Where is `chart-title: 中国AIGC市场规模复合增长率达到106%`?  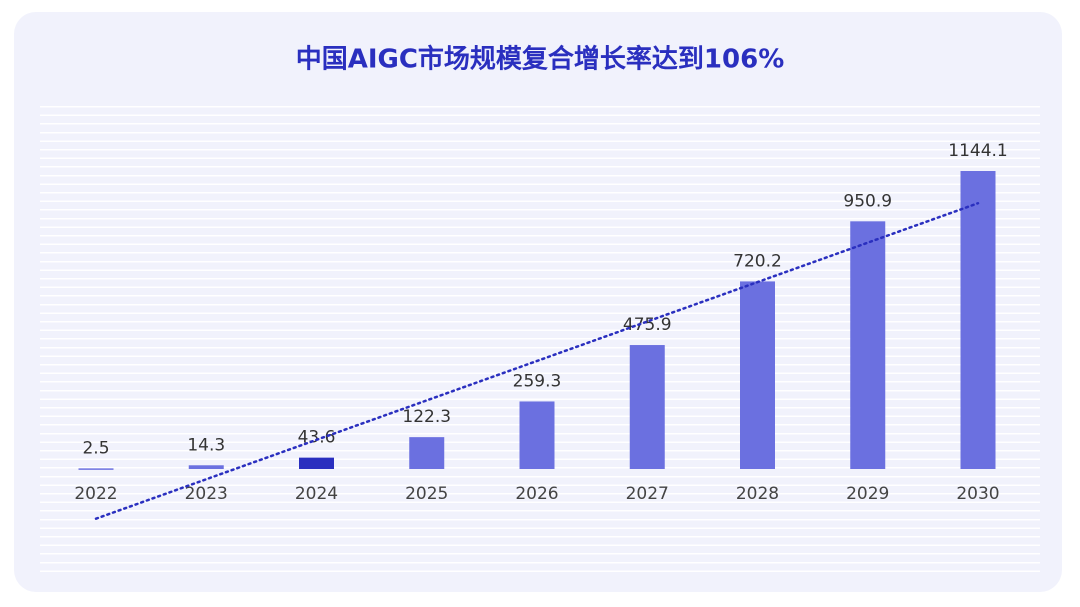
chart-title: 中国AIGC市场规模复合增长率达到106% is located at coordinates (540, 59).